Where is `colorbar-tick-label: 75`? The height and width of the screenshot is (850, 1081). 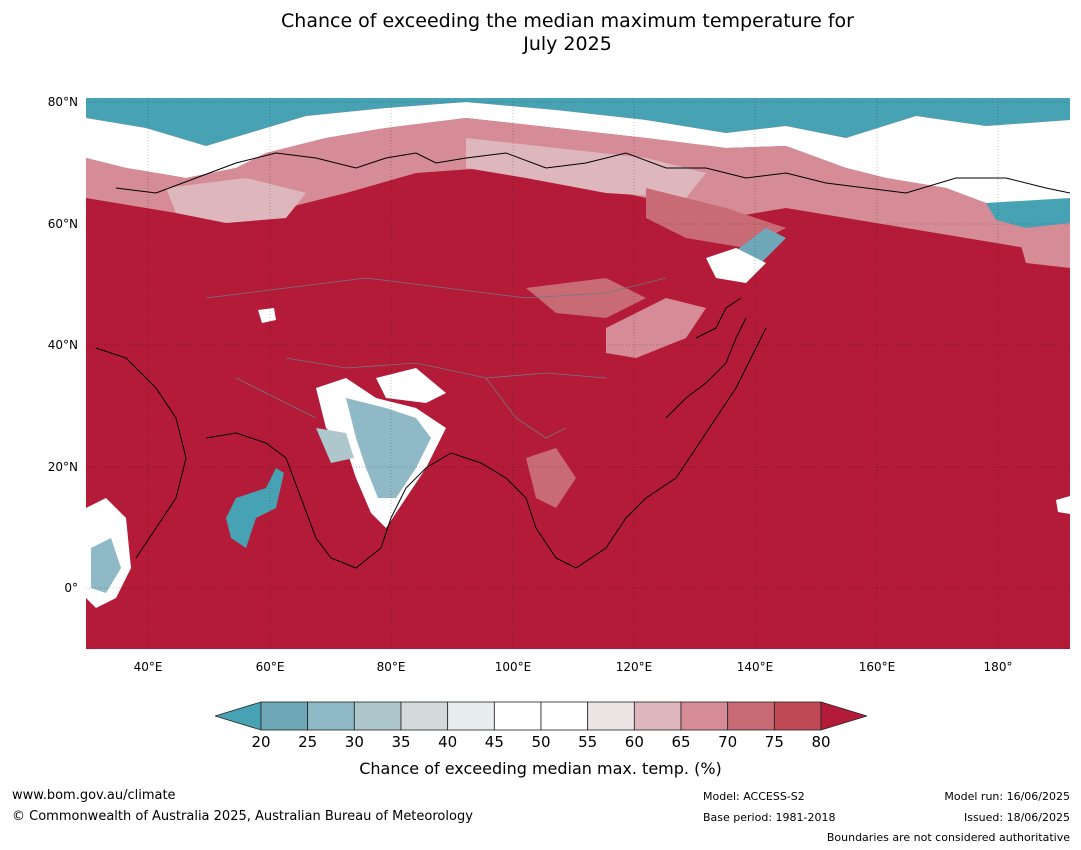
colorbar-tick-label: 75 is located at coordinates (774, 742).